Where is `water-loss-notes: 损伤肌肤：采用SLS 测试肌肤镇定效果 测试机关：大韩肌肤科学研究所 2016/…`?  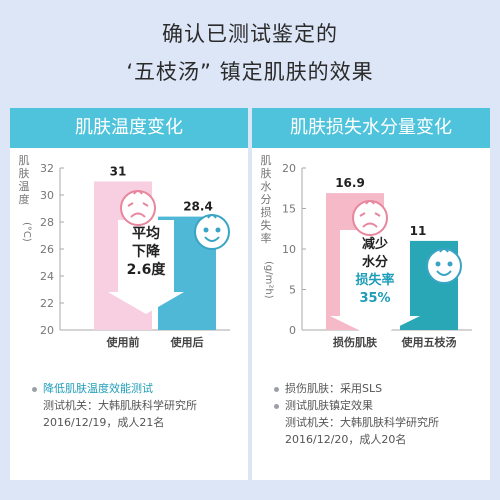
water-loss-notes: 损伤肌肤：采用SLS 测试肌肤镇定效果 测试机关：大韩肌肤科学研究所 2016/… is located at coordinates (356, 414).